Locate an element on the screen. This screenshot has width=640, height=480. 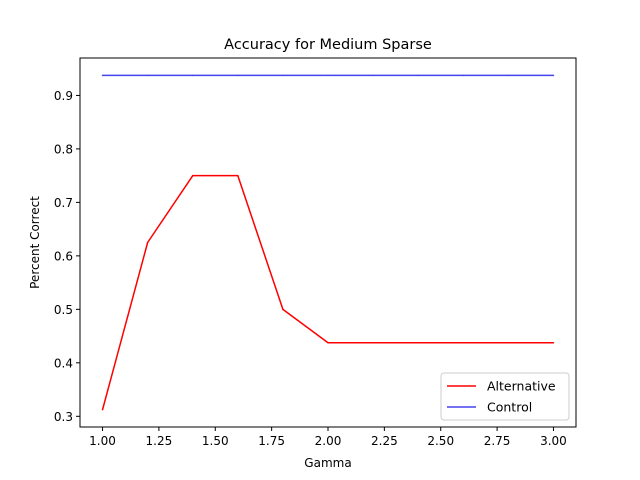
x-tick-label: 2.25 is located at coordinates (384, 441).